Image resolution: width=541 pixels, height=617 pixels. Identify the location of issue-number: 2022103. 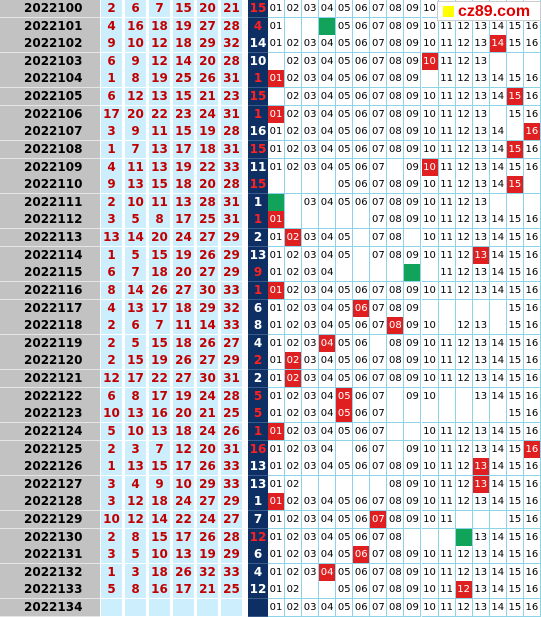
(50, 61).